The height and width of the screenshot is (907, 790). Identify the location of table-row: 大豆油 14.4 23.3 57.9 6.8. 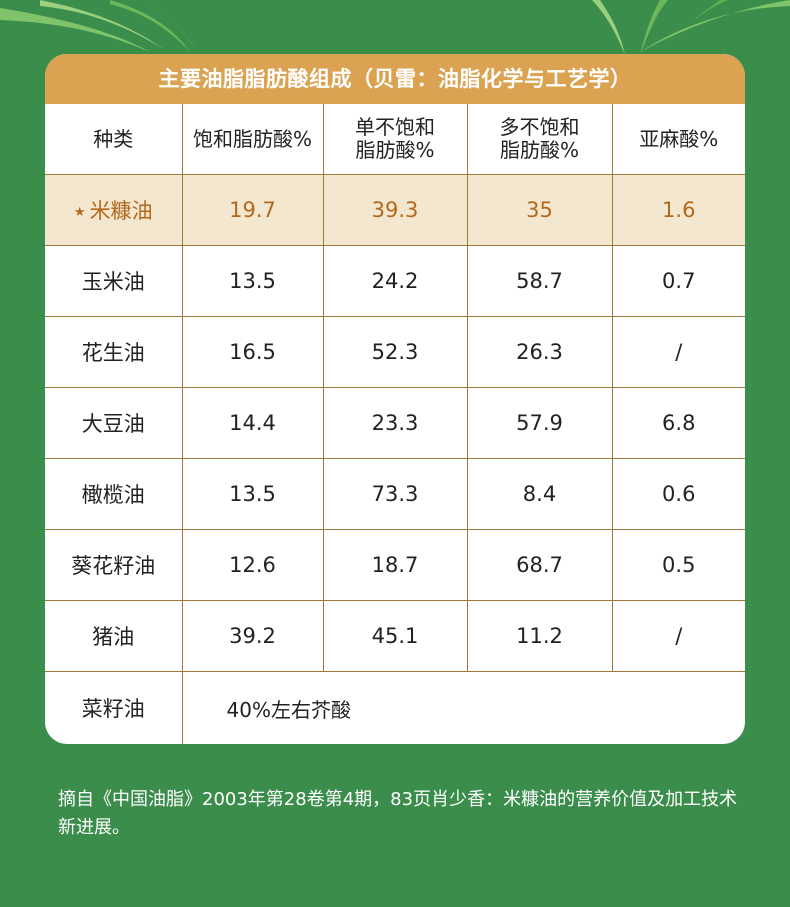
(395, 423).